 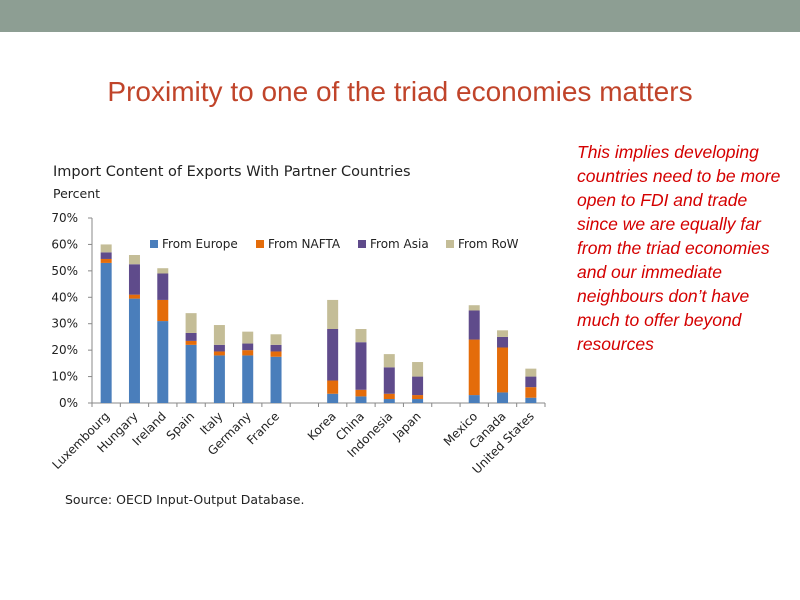 I want to click on legend-label: From NAFTA, so click(x=304, y=244).